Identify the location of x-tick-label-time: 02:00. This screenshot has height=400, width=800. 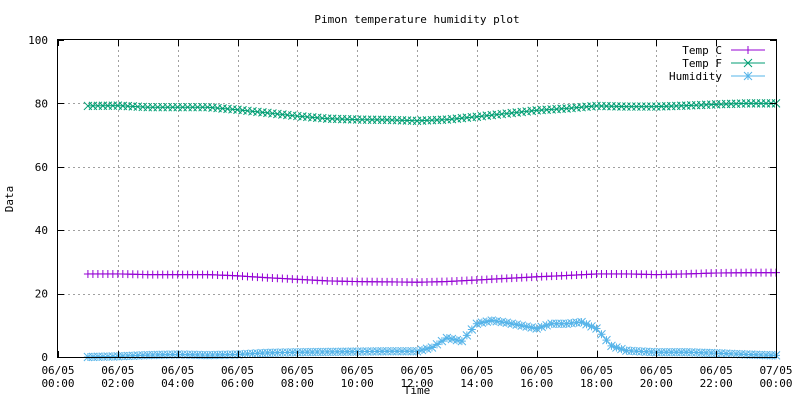
(117, 383).